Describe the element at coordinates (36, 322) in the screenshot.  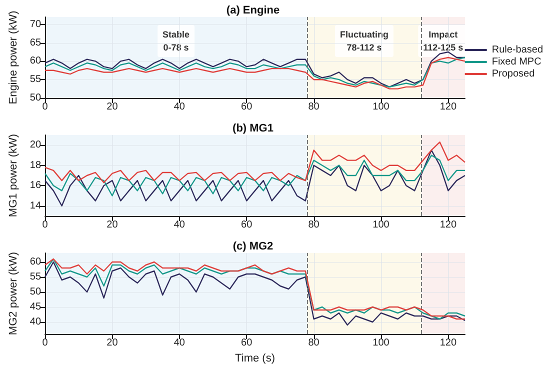
I see `y-tick-label: 40` at that location.